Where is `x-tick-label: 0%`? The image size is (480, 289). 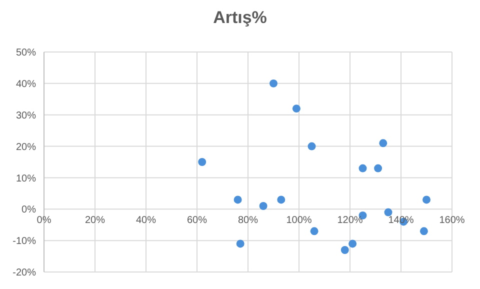 x-tick-label: 0% is located at coordinates (44, 220).